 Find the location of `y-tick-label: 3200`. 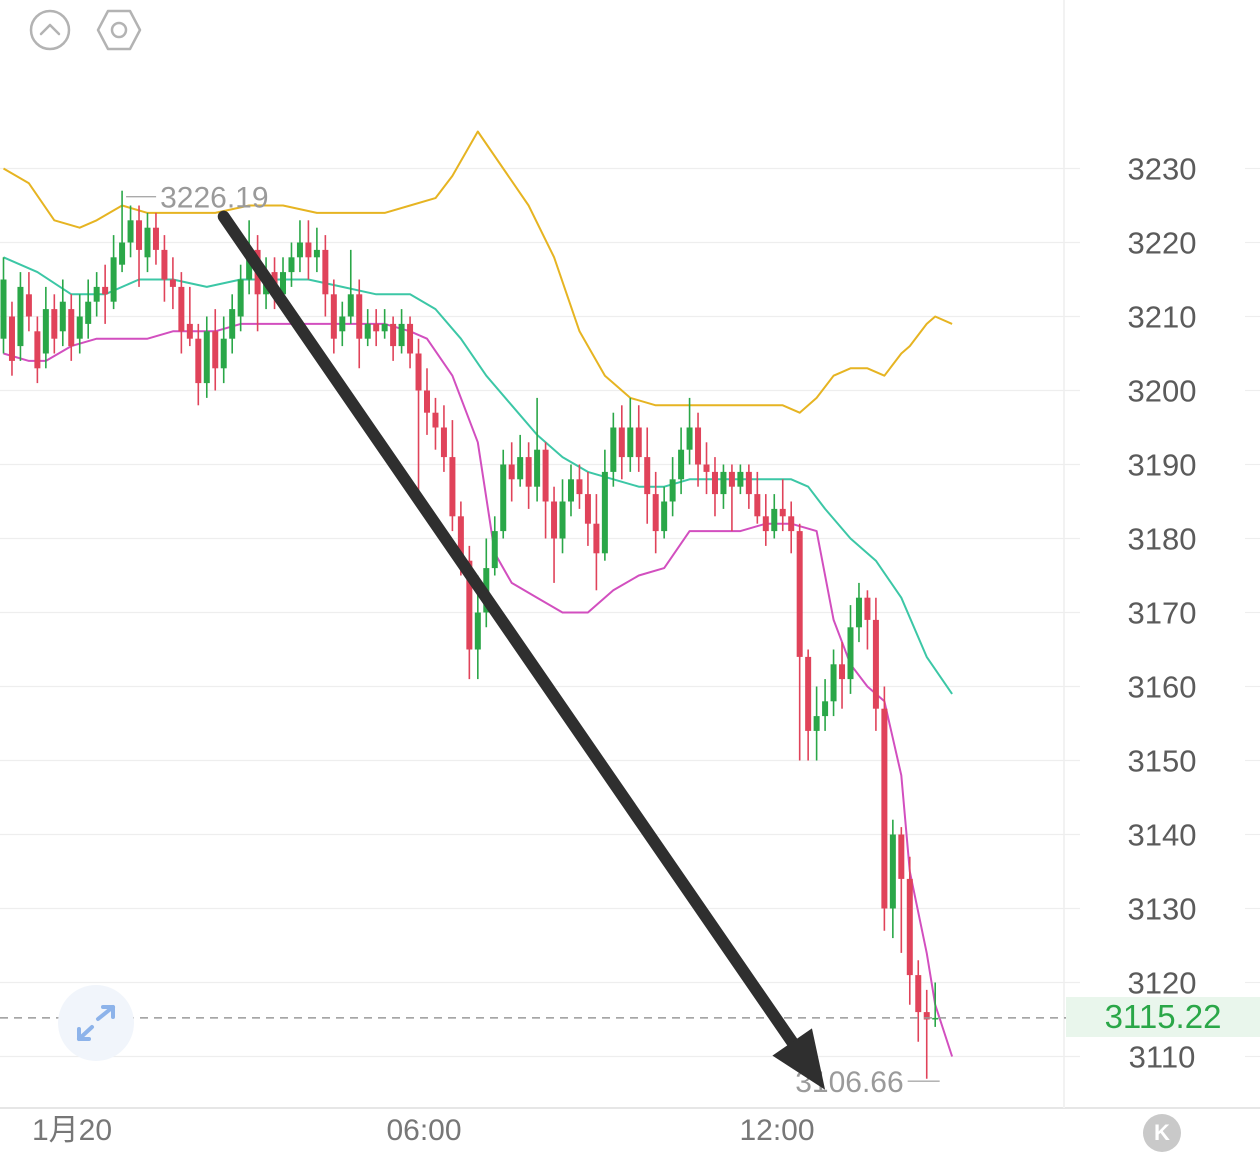

y-tick-label: 3200 is located at coordinates (1162, 391).